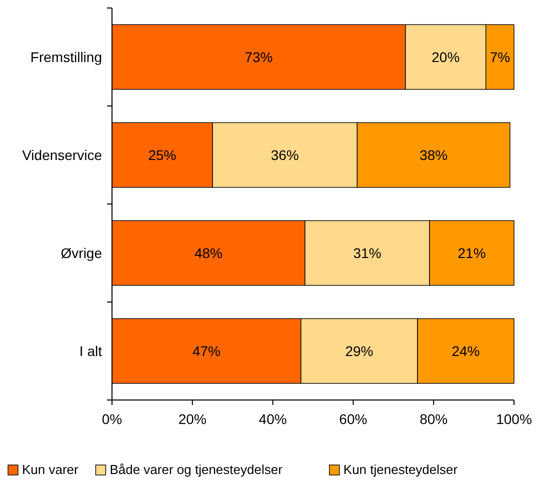  I want to click on x-tick-label: 0%, so click(112, 419).